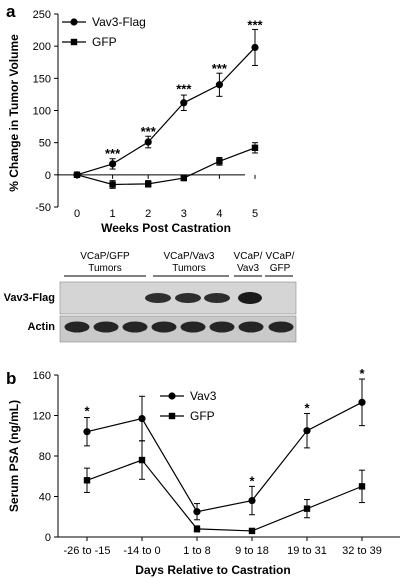  I want to click on x-tick-label: 32 to 39, so click(362, 551).